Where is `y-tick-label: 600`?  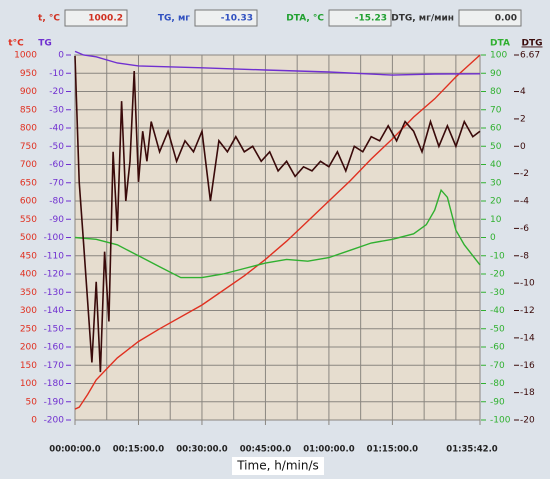 y-tick-label: 600 is located at coordinates (28, 202).